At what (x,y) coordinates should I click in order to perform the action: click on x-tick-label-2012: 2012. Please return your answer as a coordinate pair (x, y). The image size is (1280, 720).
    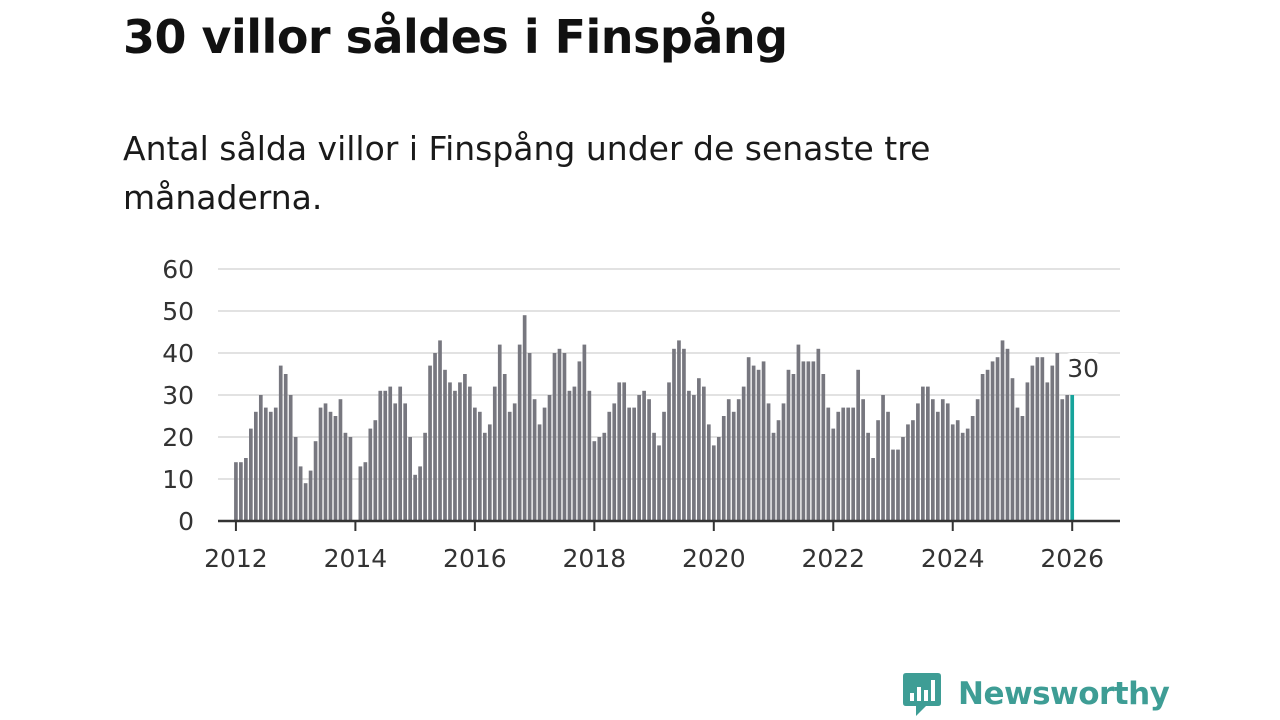
    Looking at the image, I should click on (236, 558).